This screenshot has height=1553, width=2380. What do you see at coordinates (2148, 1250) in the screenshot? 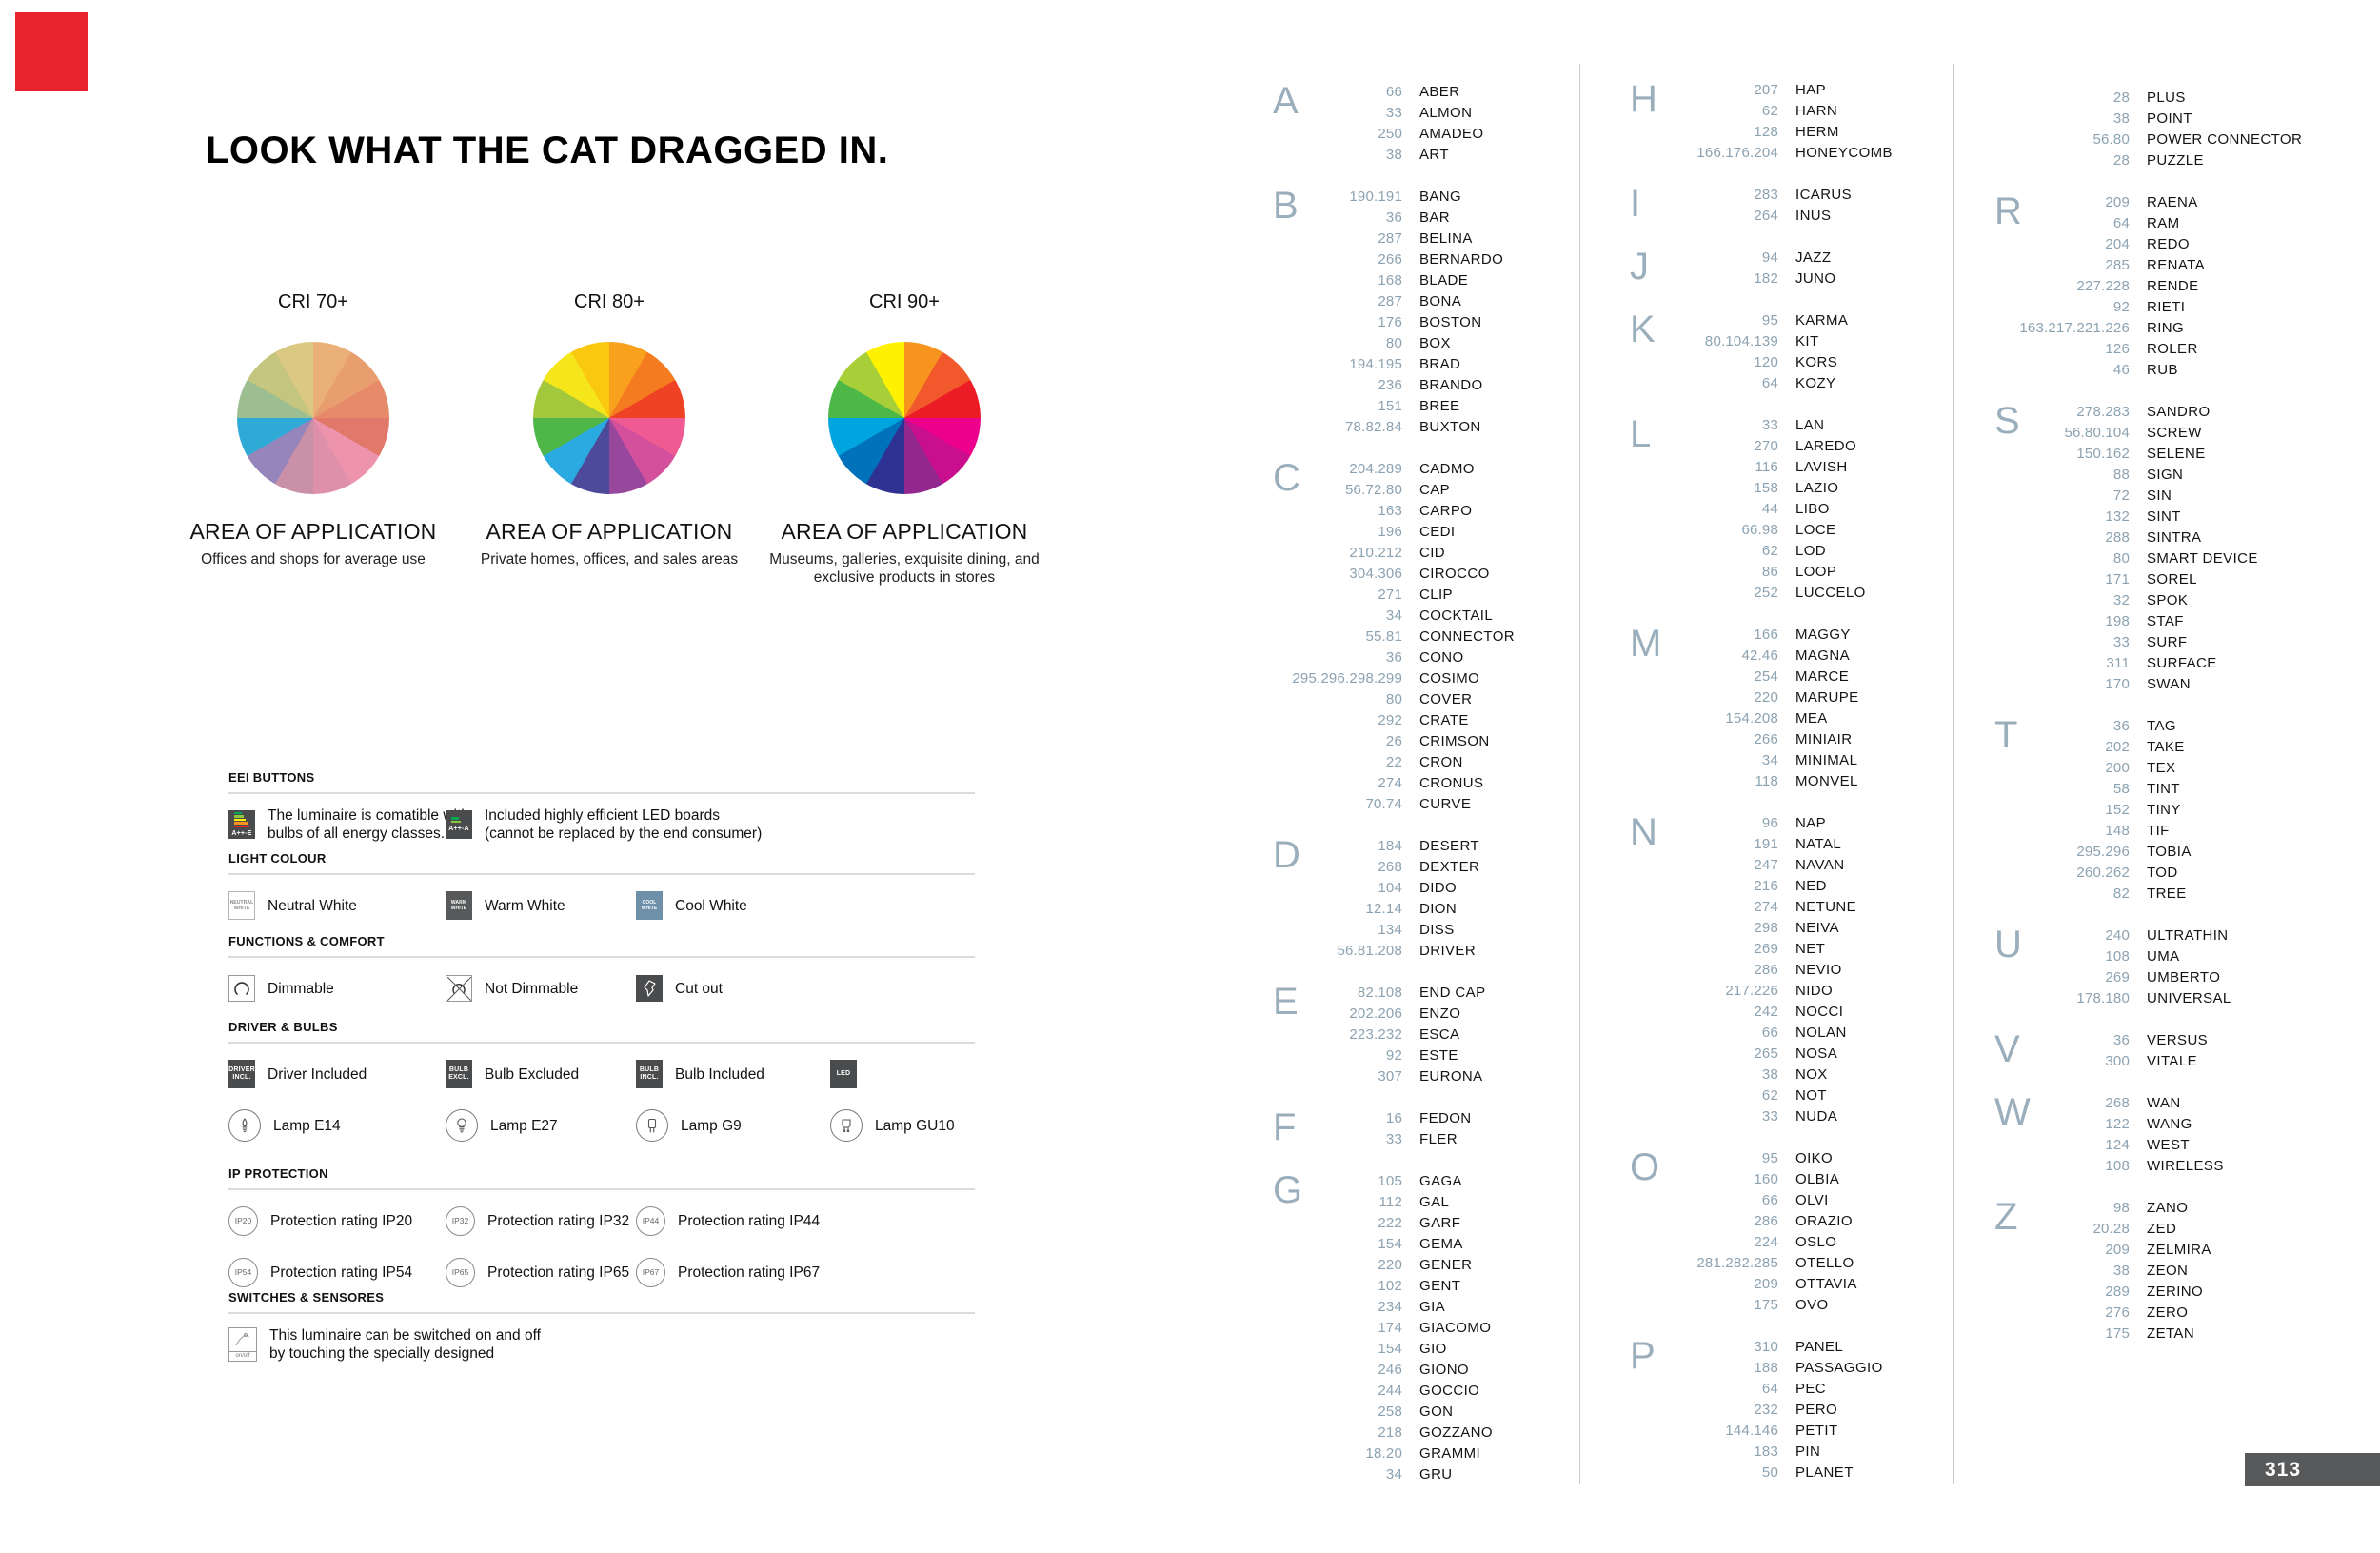
I see `index-row: 209 ZELMIRA` at bounding box center [2148, 1250].